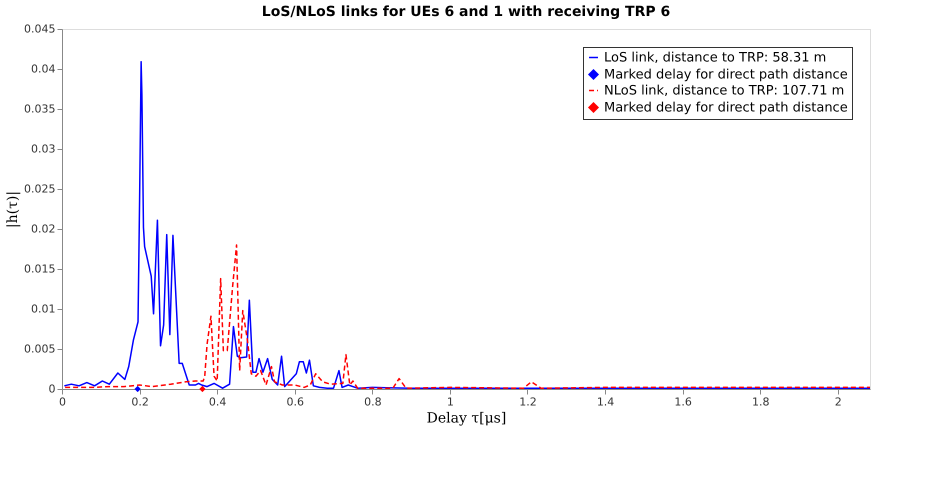  Describe the element at coordinates (40, 349) in the screenshot. I see `y-tick-label: 0.005` at that location.